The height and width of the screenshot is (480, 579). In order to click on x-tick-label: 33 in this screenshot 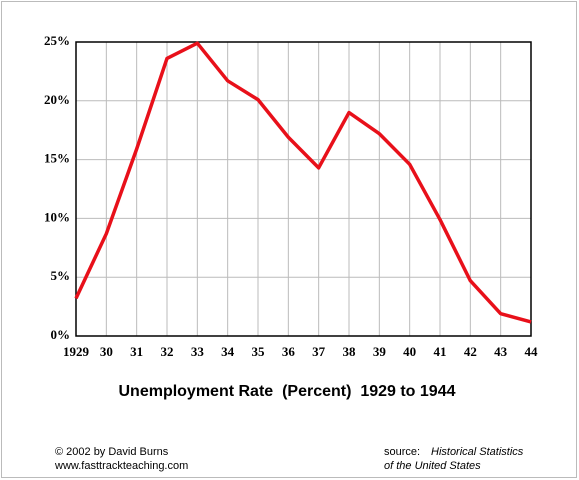, I will do `click(198, 351)`.